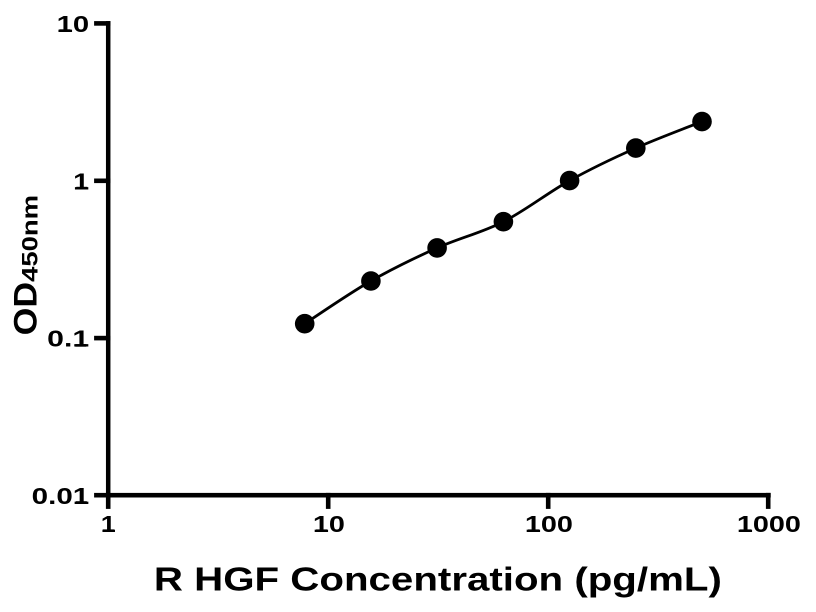 The height and width of the screenshot is (612, 816). What do you see at coordinates (68, 339) in the screenshot?
I see `svg-text: 0.1` at bounding box center [68, 339].